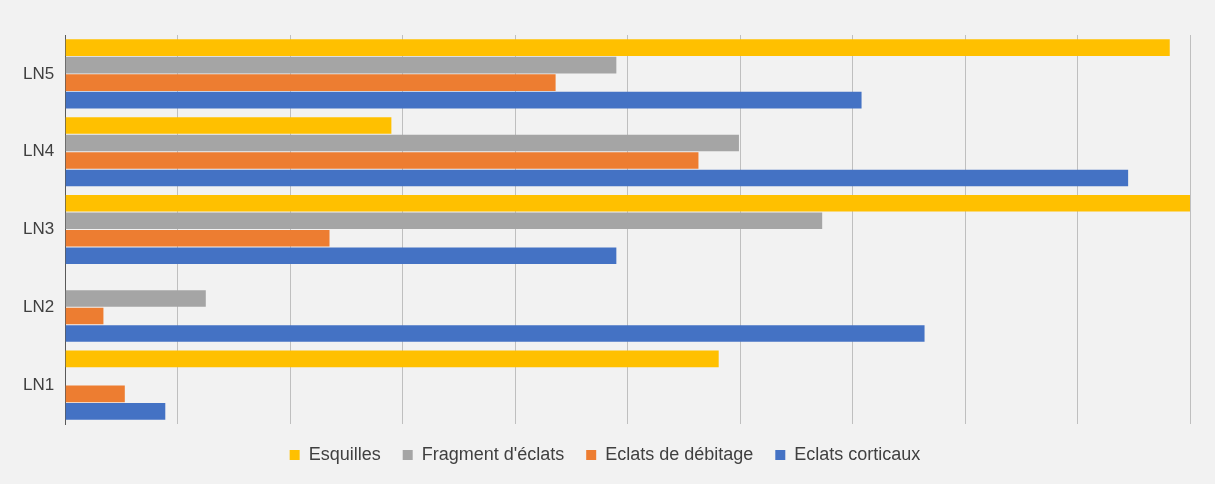 The width and height of the screenshot is (1215, 484). Describe the element at coordinates (344, 453) in the screenshot. I see `legend-label: Esquilles` at that location.